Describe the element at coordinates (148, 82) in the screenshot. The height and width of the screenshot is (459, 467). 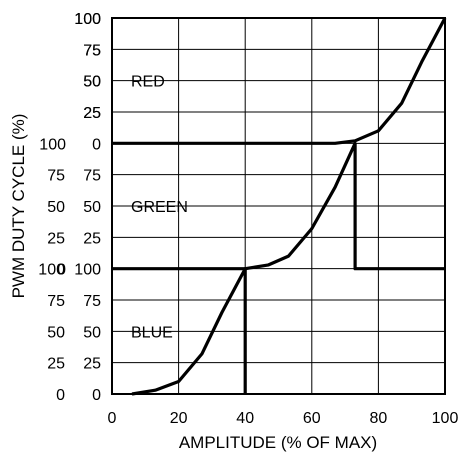
I see `band-label-red: RED` at that location.